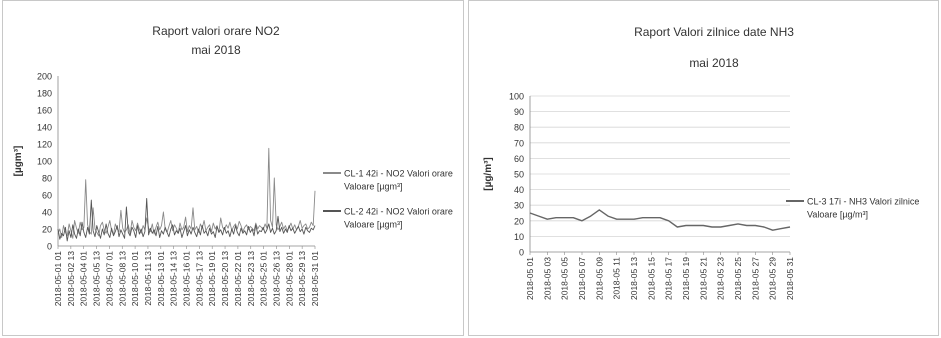 This screenshot has height=338, width=941. Describe the element at coordinates (703, 278) in the screenshot. I see `x-tick-label: 2018-05 21` at that location.